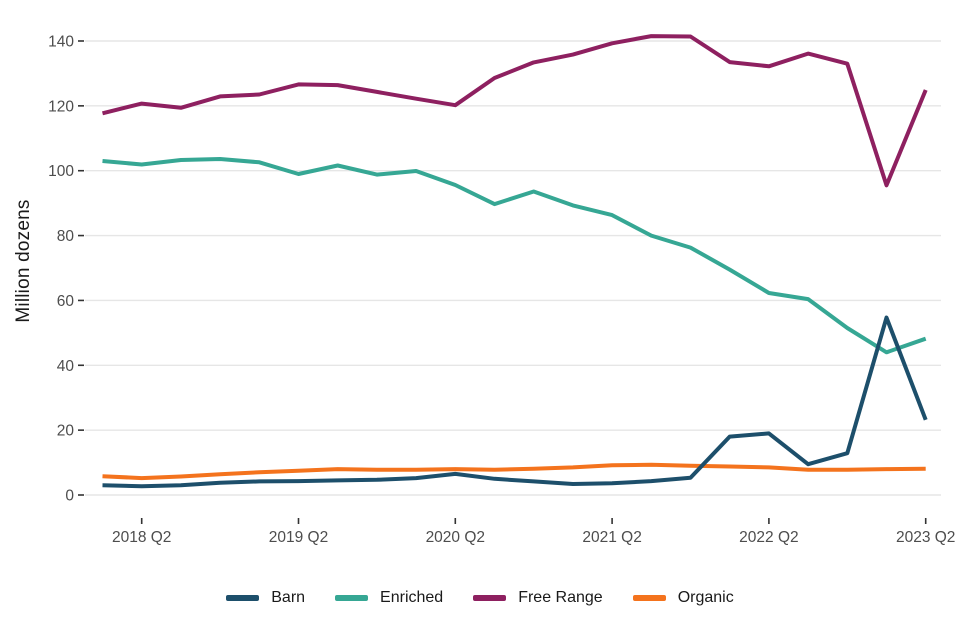 Image resolution: width=960 pixels, height=640 pixels. I want to click on x-tick-label: 2018 Q2, so click(141, 537).